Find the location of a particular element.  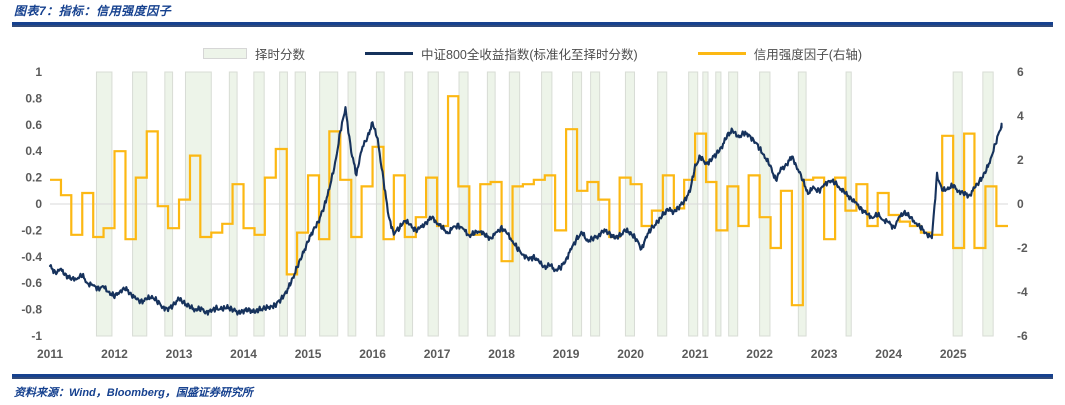

legend-item-index: 中证800全收益指数(标准化至择时分数) is located at coordinates (501, 53).